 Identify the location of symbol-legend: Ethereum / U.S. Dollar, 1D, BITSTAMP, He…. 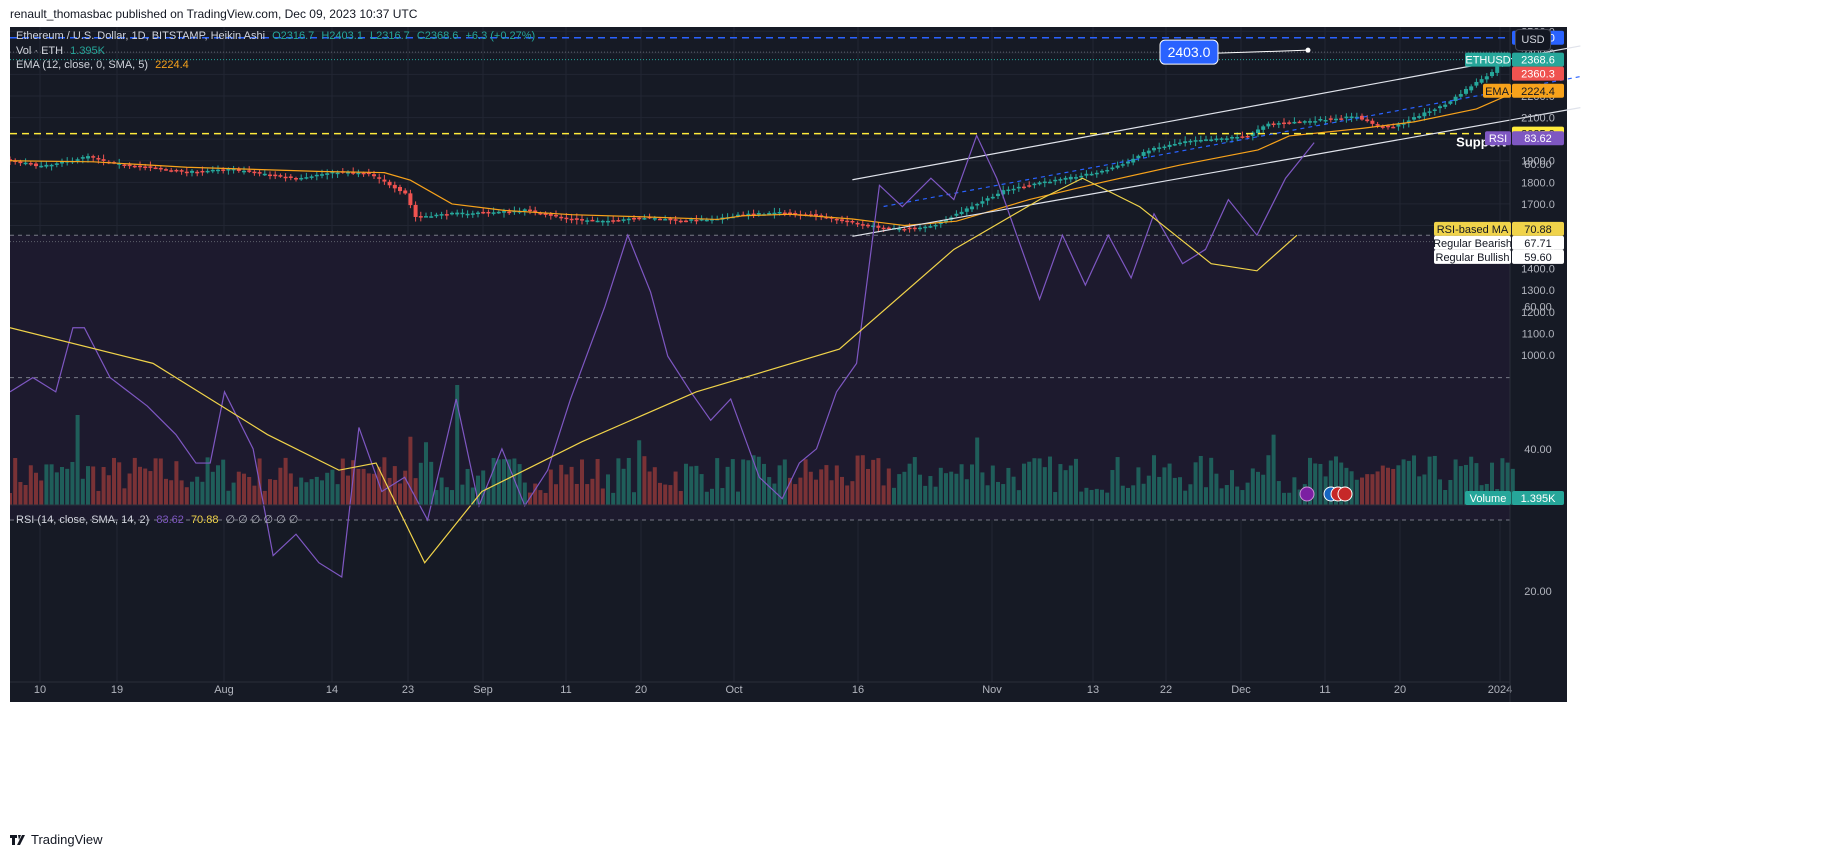
(275, 36).